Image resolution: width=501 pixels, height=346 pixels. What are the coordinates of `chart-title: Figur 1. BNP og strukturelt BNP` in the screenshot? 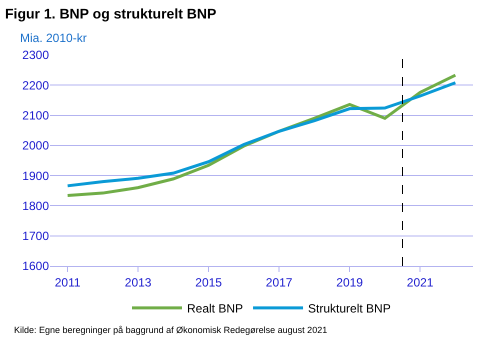 It's located at (110, 13).